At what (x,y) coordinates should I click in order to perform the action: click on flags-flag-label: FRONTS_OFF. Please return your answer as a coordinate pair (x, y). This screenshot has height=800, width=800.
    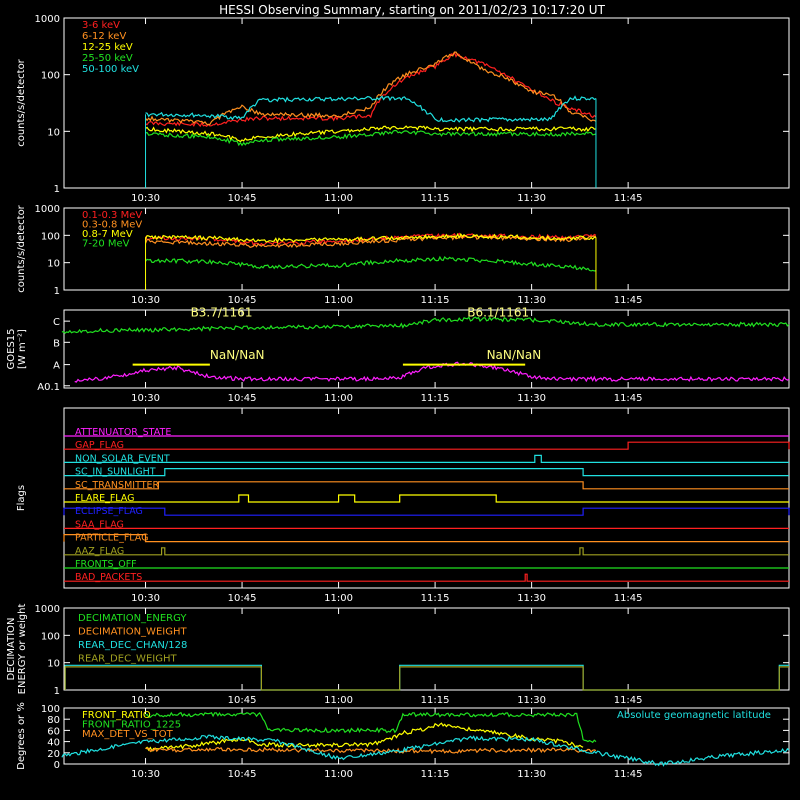
    Looking at the image, I should click on (106, 564).